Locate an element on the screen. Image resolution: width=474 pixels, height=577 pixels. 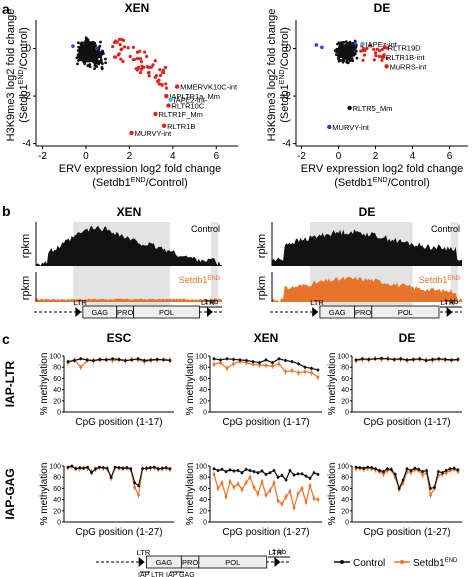
schematic-box is located at coordinates (233, 562).